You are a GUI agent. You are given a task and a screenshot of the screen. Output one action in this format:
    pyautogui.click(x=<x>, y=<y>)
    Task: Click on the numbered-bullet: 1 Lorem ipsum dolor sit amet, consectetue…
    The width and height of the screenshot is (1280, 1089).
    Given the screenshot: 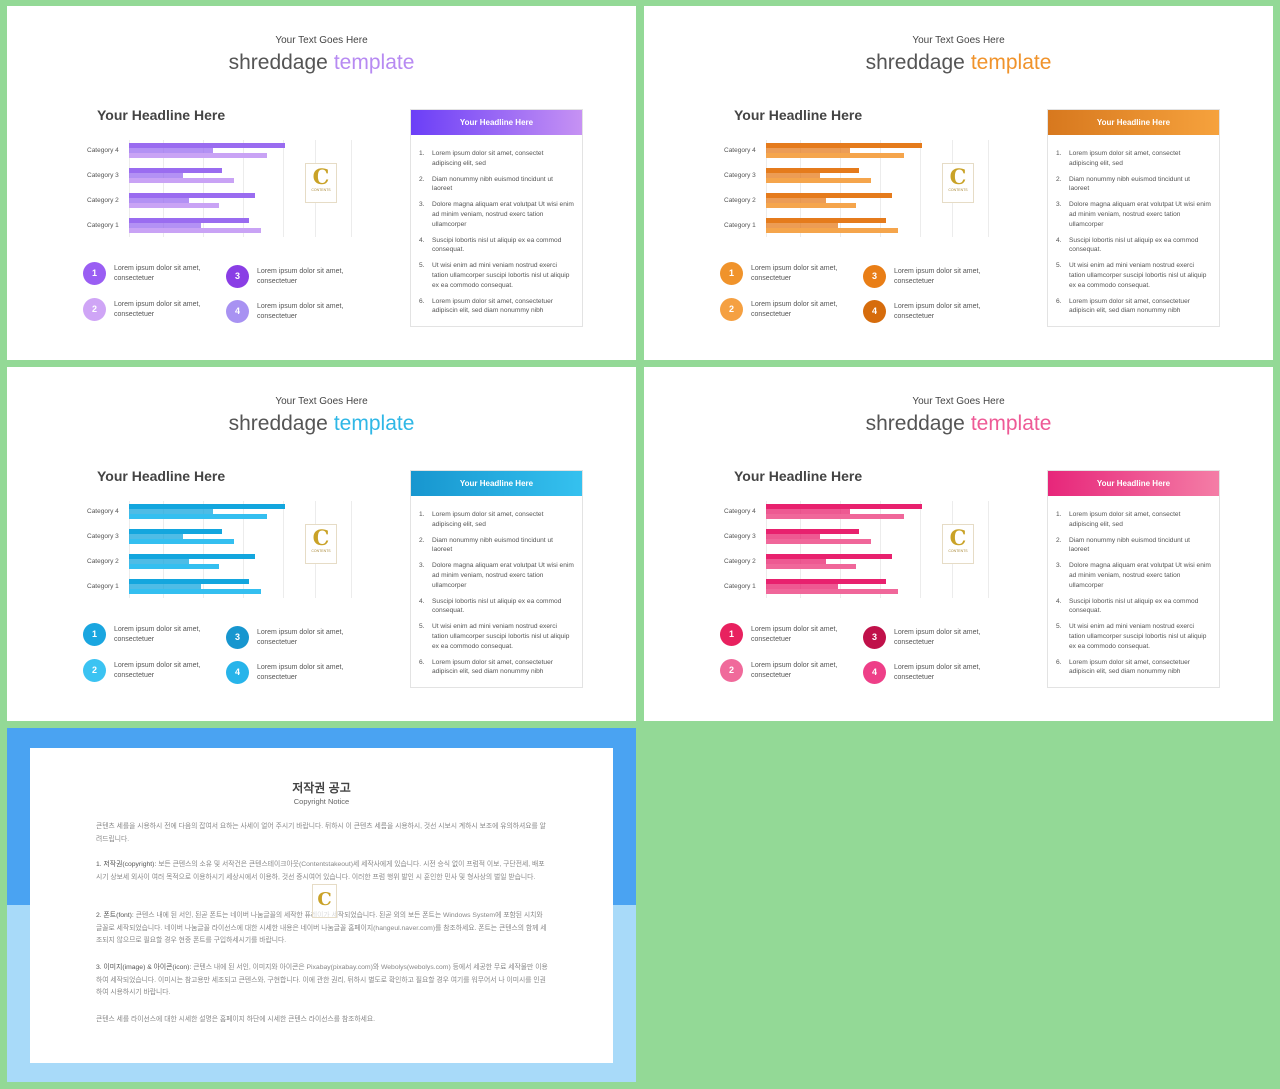 What is the action you would take?
    pyautogui.click(x=795, y=275)
    